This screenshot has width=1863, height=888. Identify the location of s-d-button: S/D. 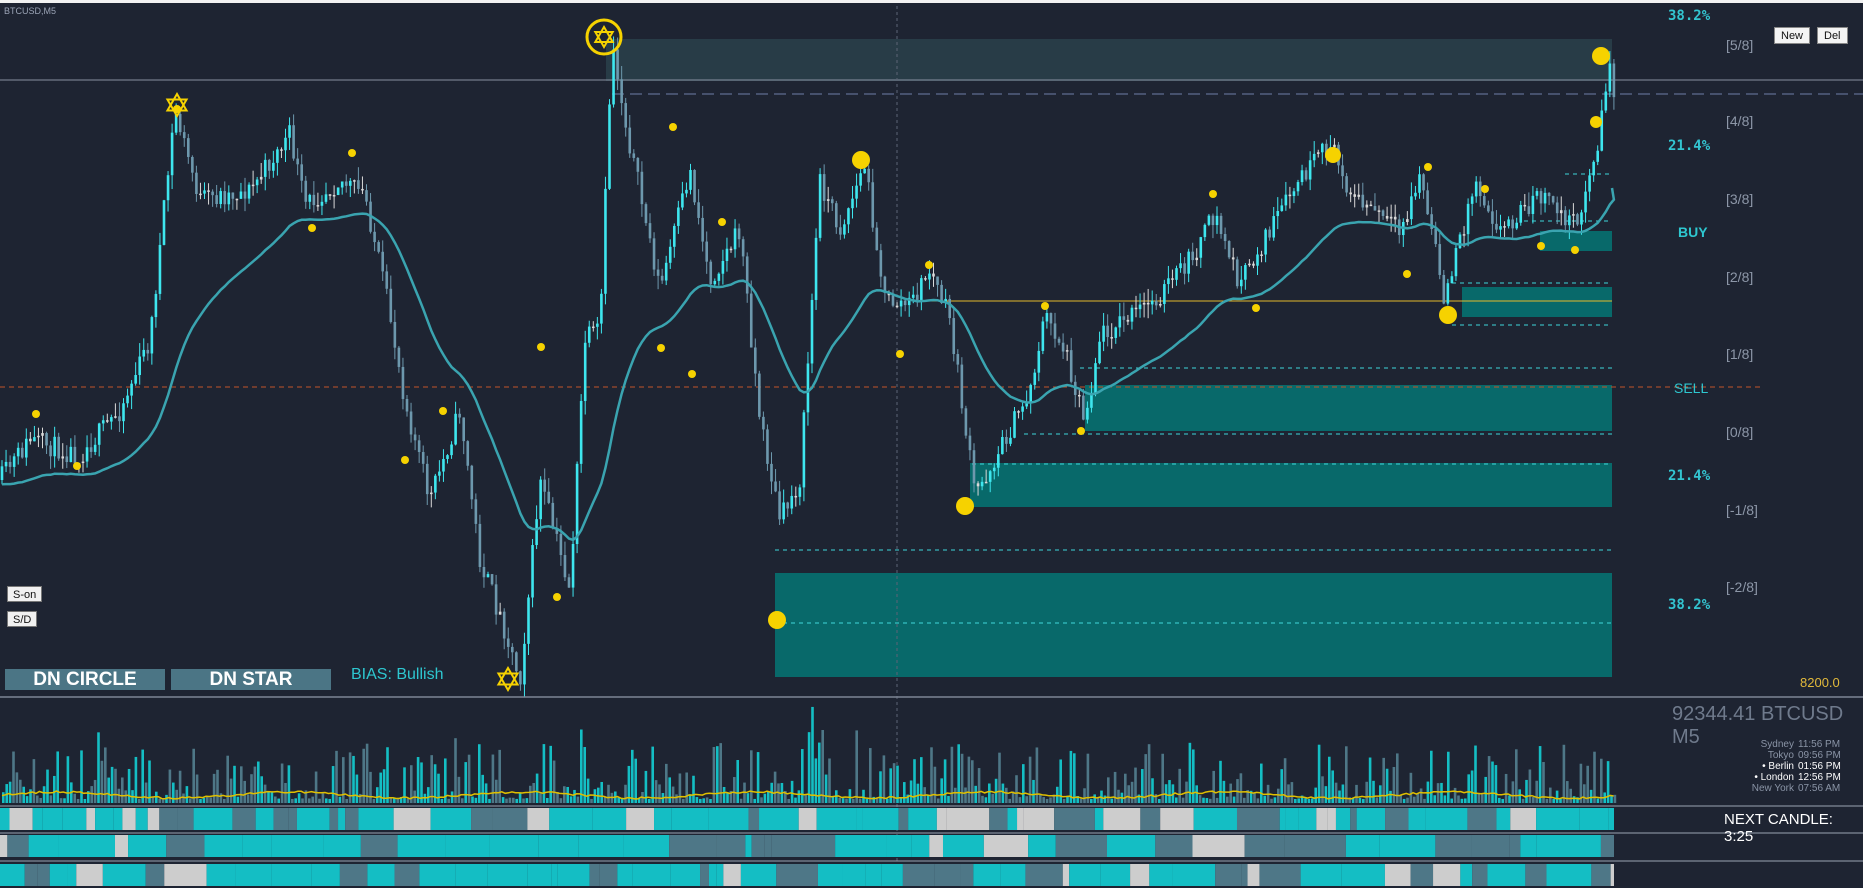
(22, 619).